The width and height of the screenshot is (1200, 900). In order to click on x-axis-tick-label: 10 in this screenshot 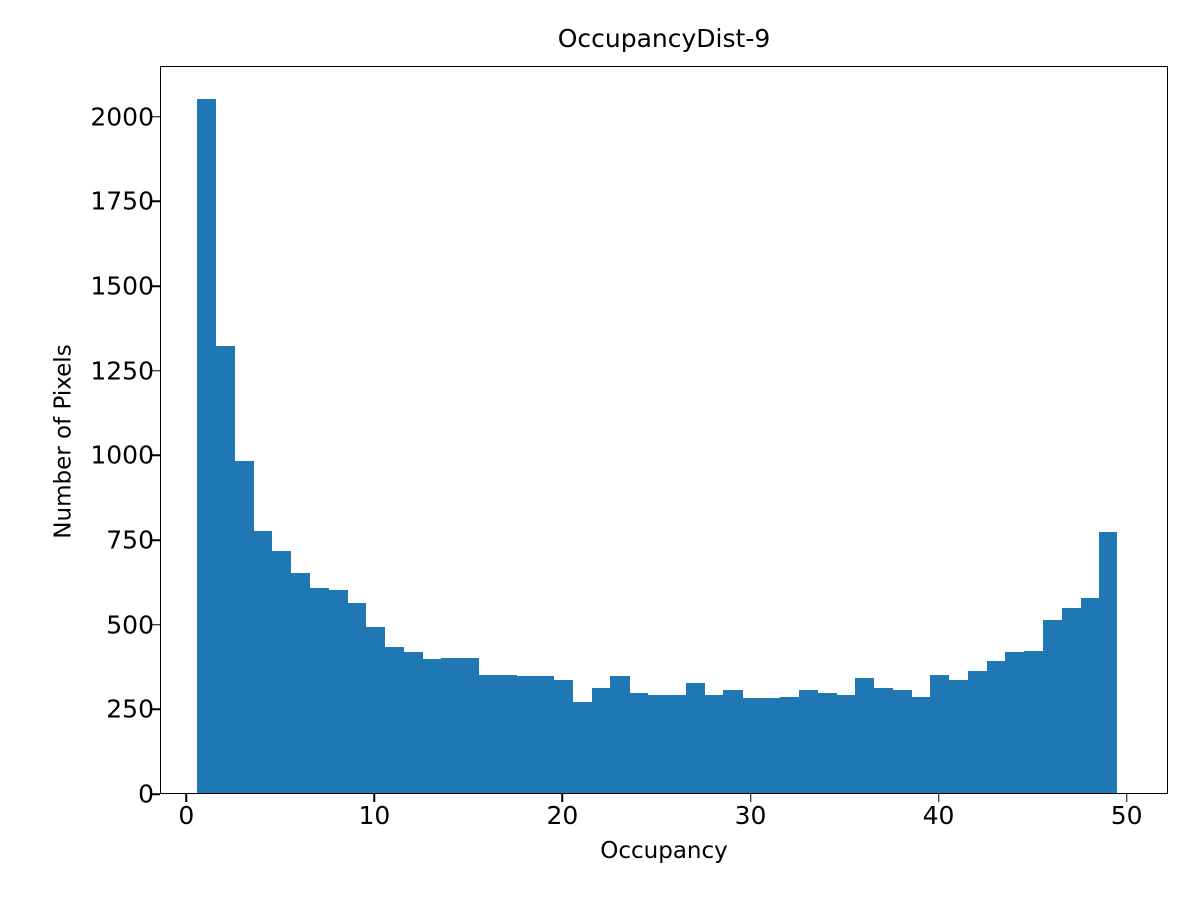, I will do `click(374, 815)`.